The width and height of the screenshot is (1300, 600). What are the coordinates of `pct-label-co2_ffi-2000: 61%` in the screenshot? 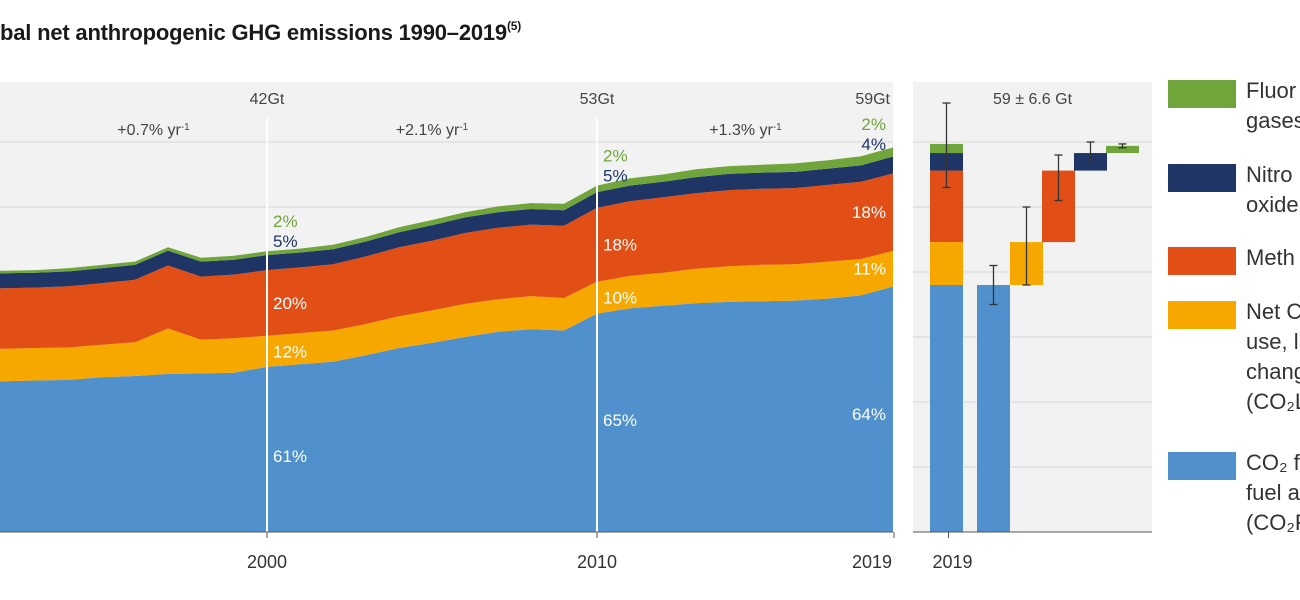 It's located at (290, 456).